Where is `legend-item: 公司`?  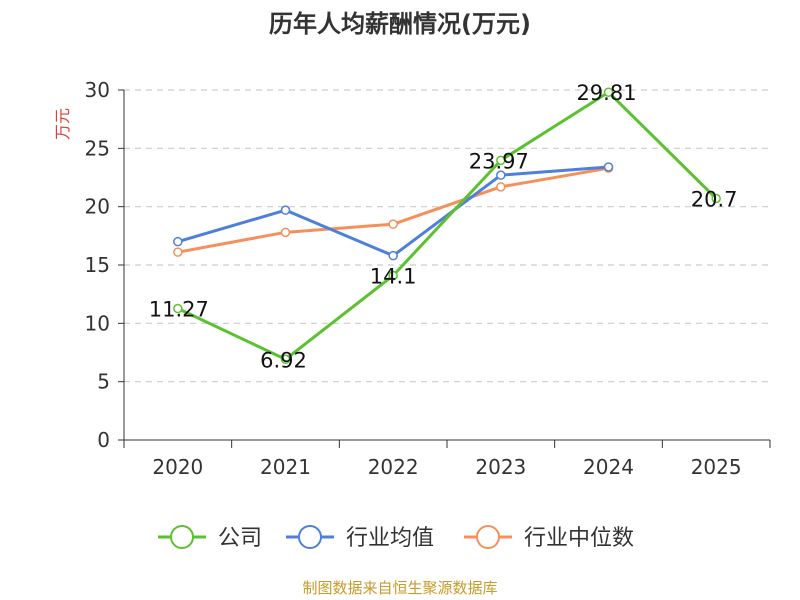
legend-item: 公司 is located at coordinates (210, 538).